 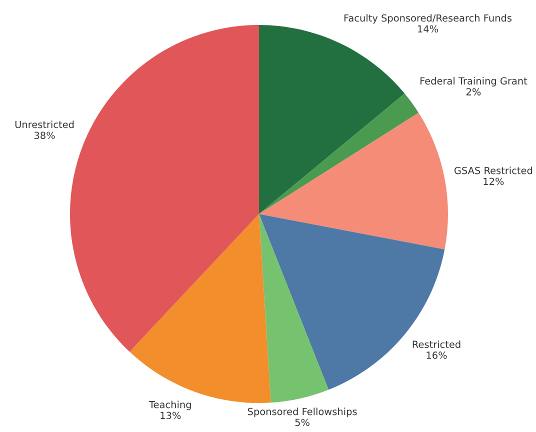 I want to click on data-label: 12%, so click(x=494, y=182).